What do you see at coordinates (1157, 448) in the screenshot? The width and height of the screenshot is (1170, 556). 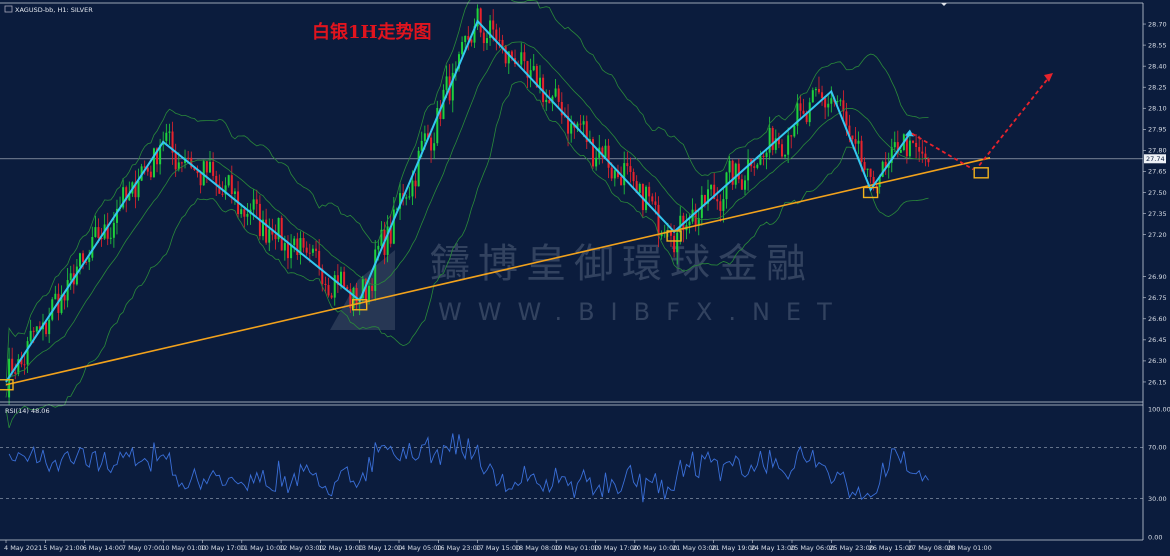 I see `rsi-tick-label: 70.00` at bounding box center [1157, 448].